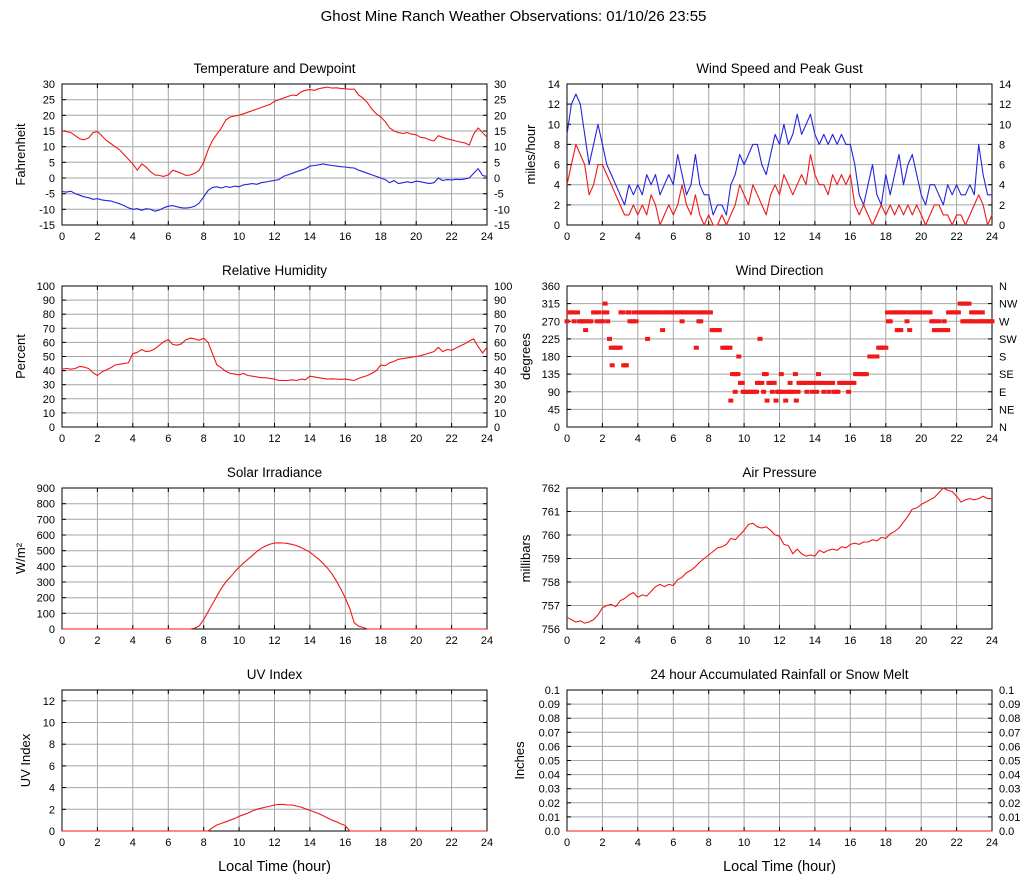 The image size is (1027, 878). I want to click on svg-text: degrees, so click(525, 356).